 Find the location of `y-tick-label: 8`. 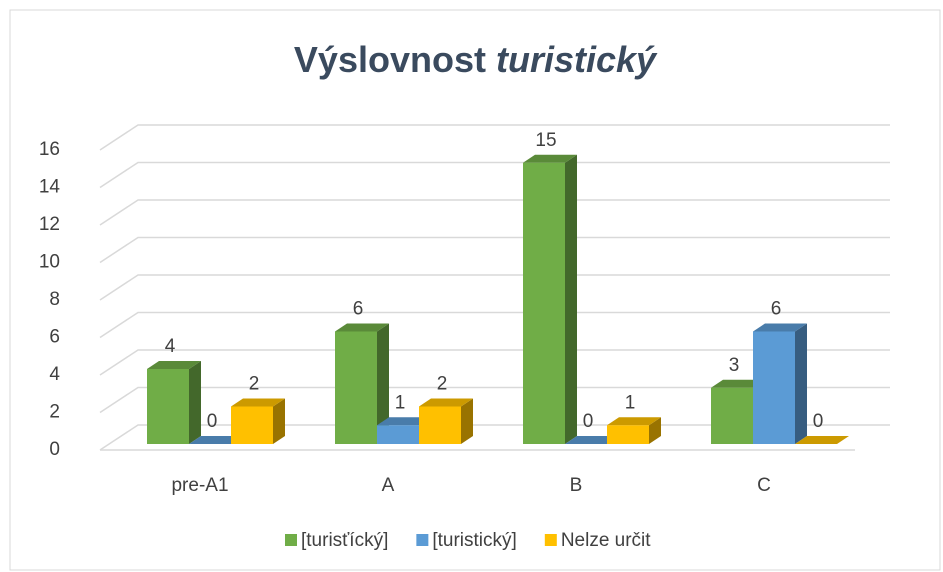

y-tick-label: 8 is located at coordinates (54, 299).